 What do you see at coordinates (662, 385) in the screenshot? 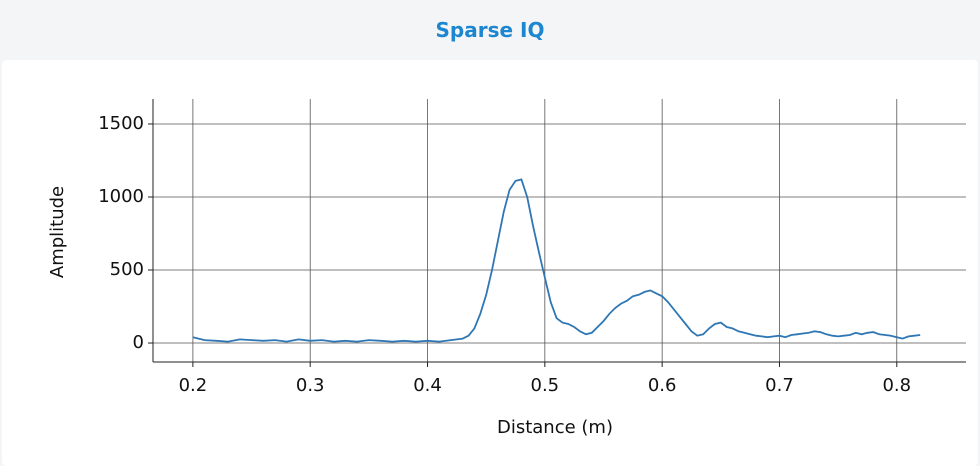
I see `x-tick-label: 0.6` at bounding box center [662, 385].